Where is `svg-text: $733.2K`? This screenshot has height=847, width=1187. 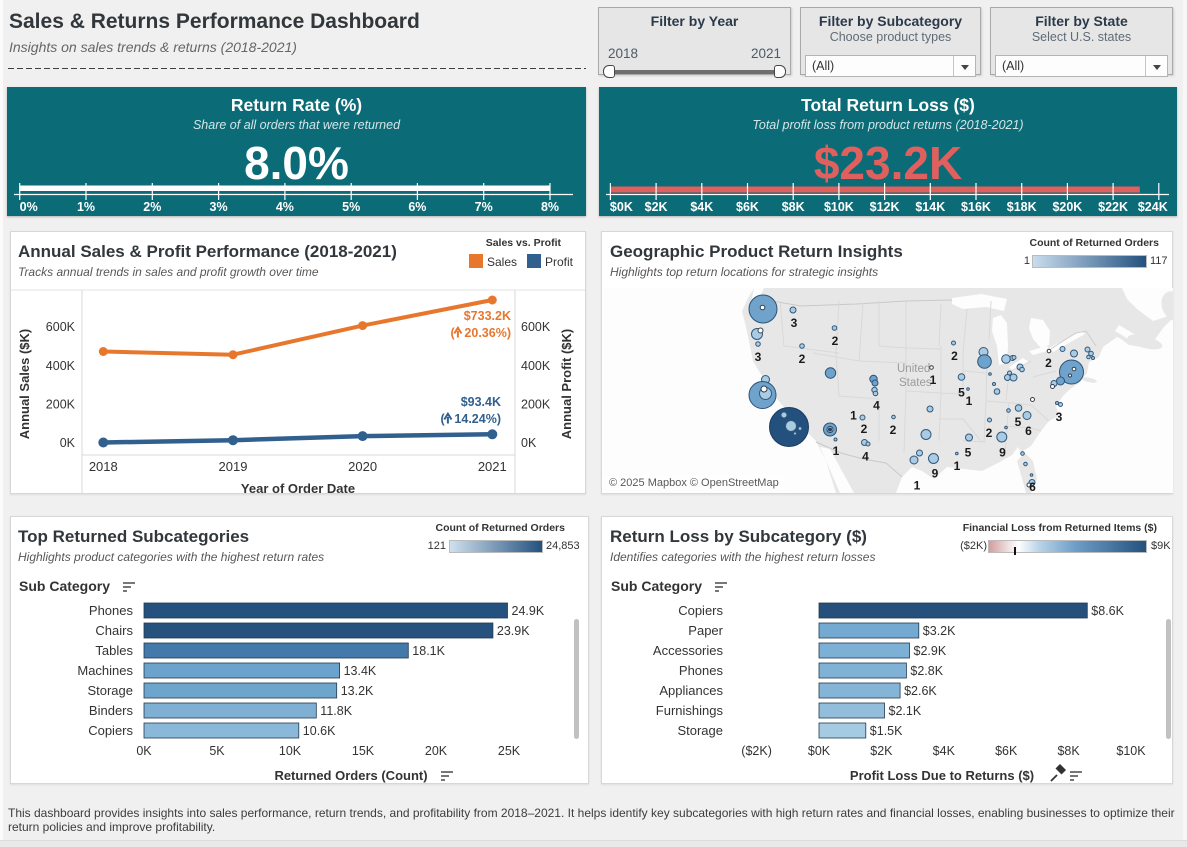
svg-text: $733.2K is located at coordinates (487, 316).